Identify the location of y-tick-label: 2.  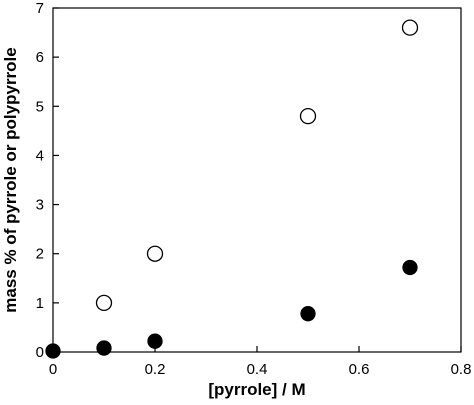
(40, 254).